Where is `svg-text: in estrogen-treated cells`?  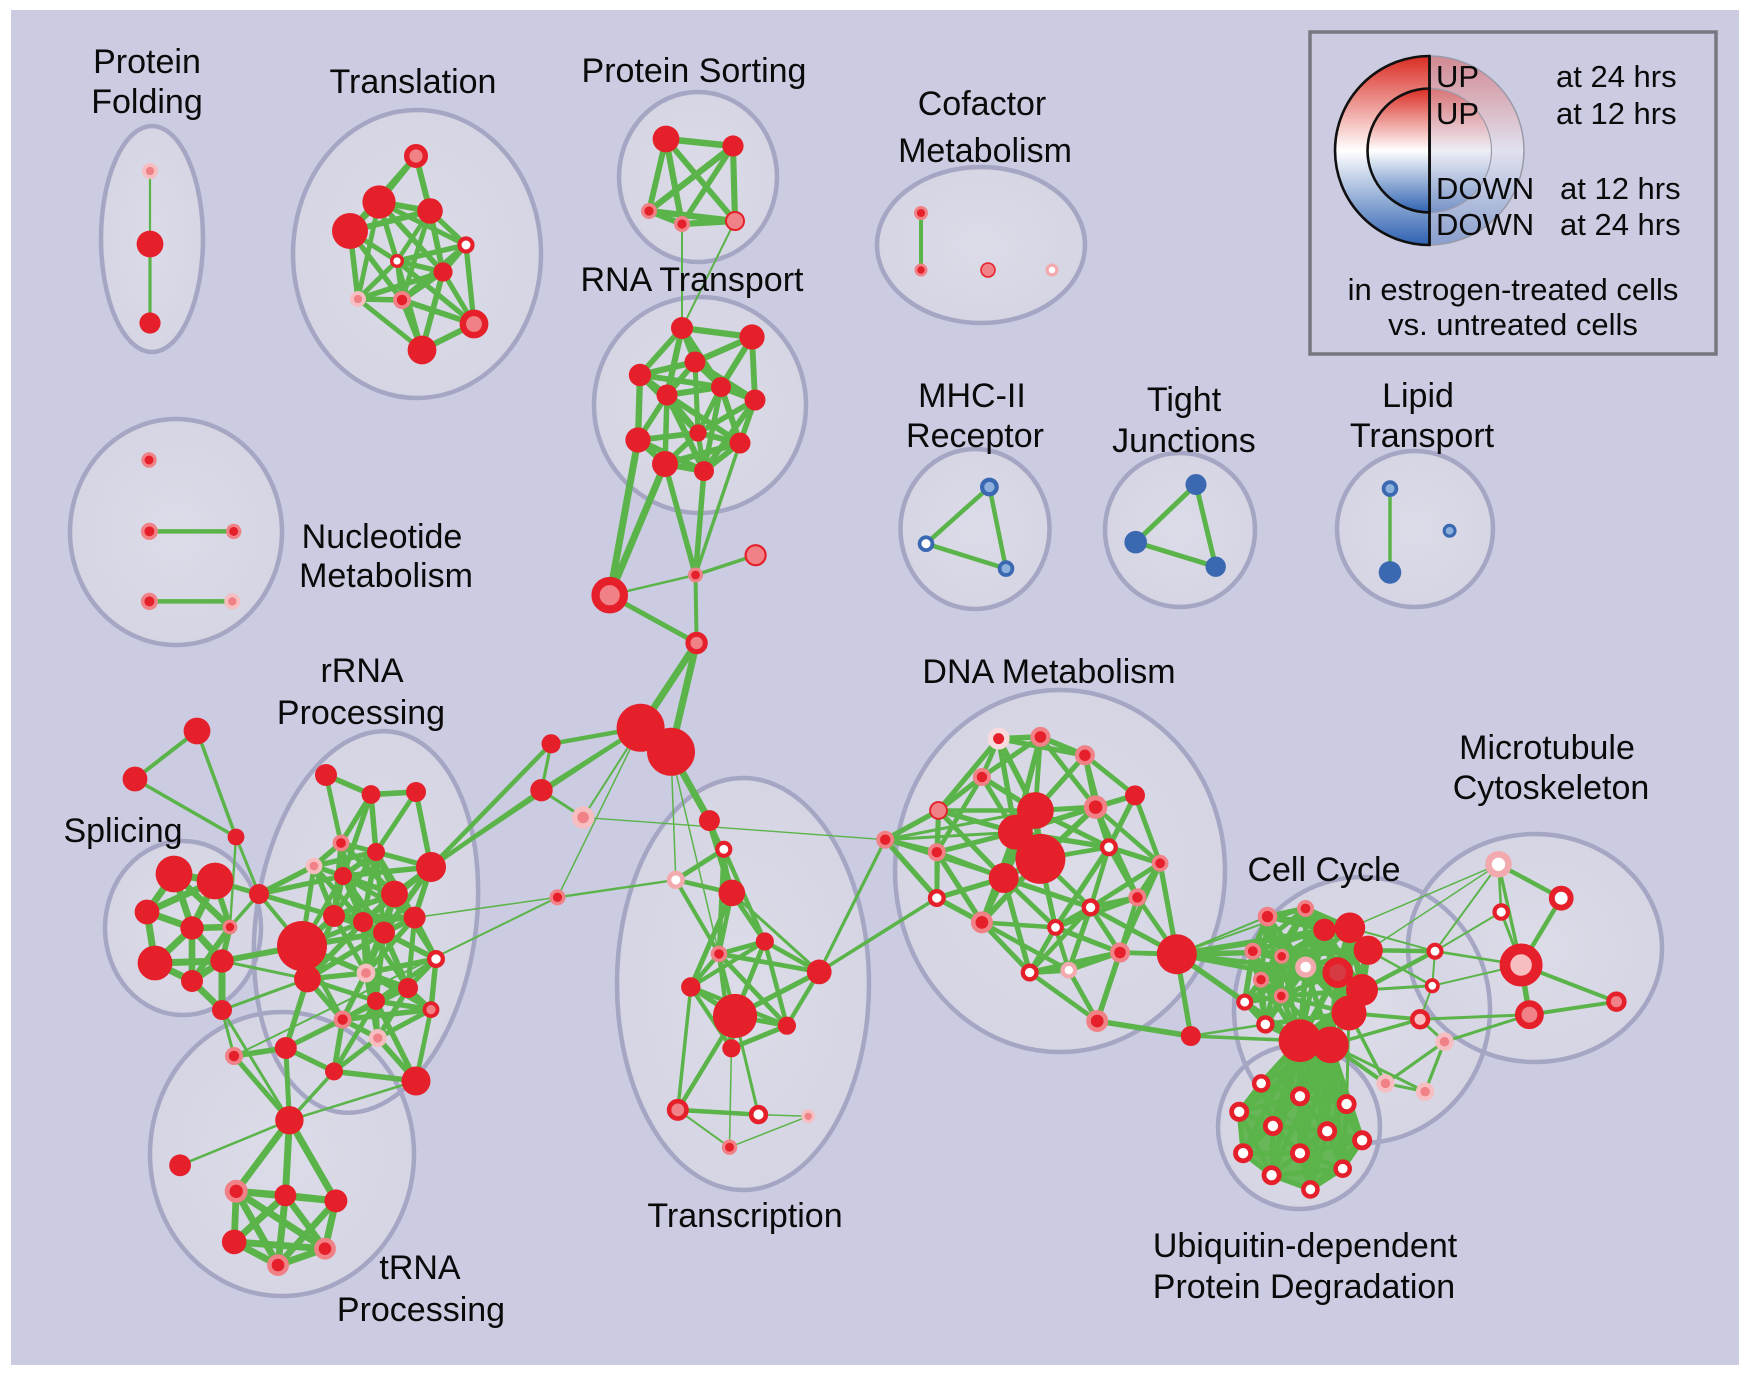
svg-text: in estrogen-treated cells is located at coordinates (1513, 289).